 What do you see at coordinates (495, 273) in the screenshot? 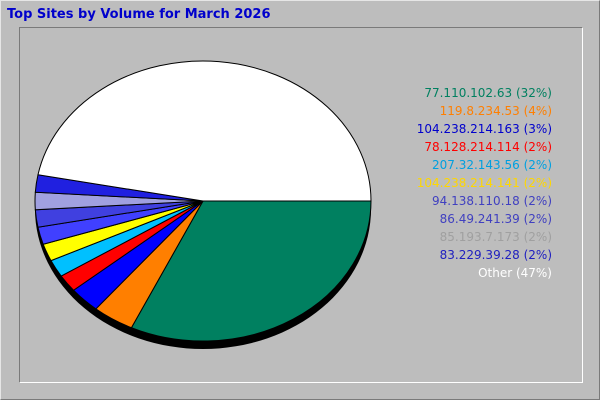
I see `legend-label: Other` at bounding box center [495, 273].